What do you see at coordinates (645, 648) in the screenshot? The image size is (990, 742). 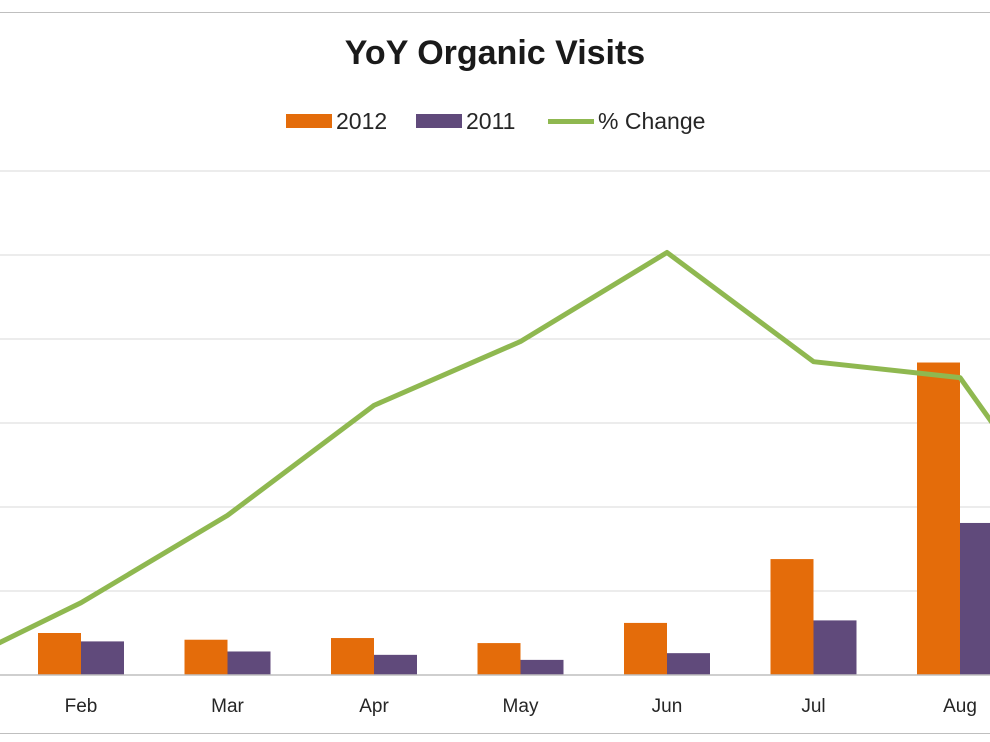 I see `bar-2012-jun` at bounding box center [645, 648].